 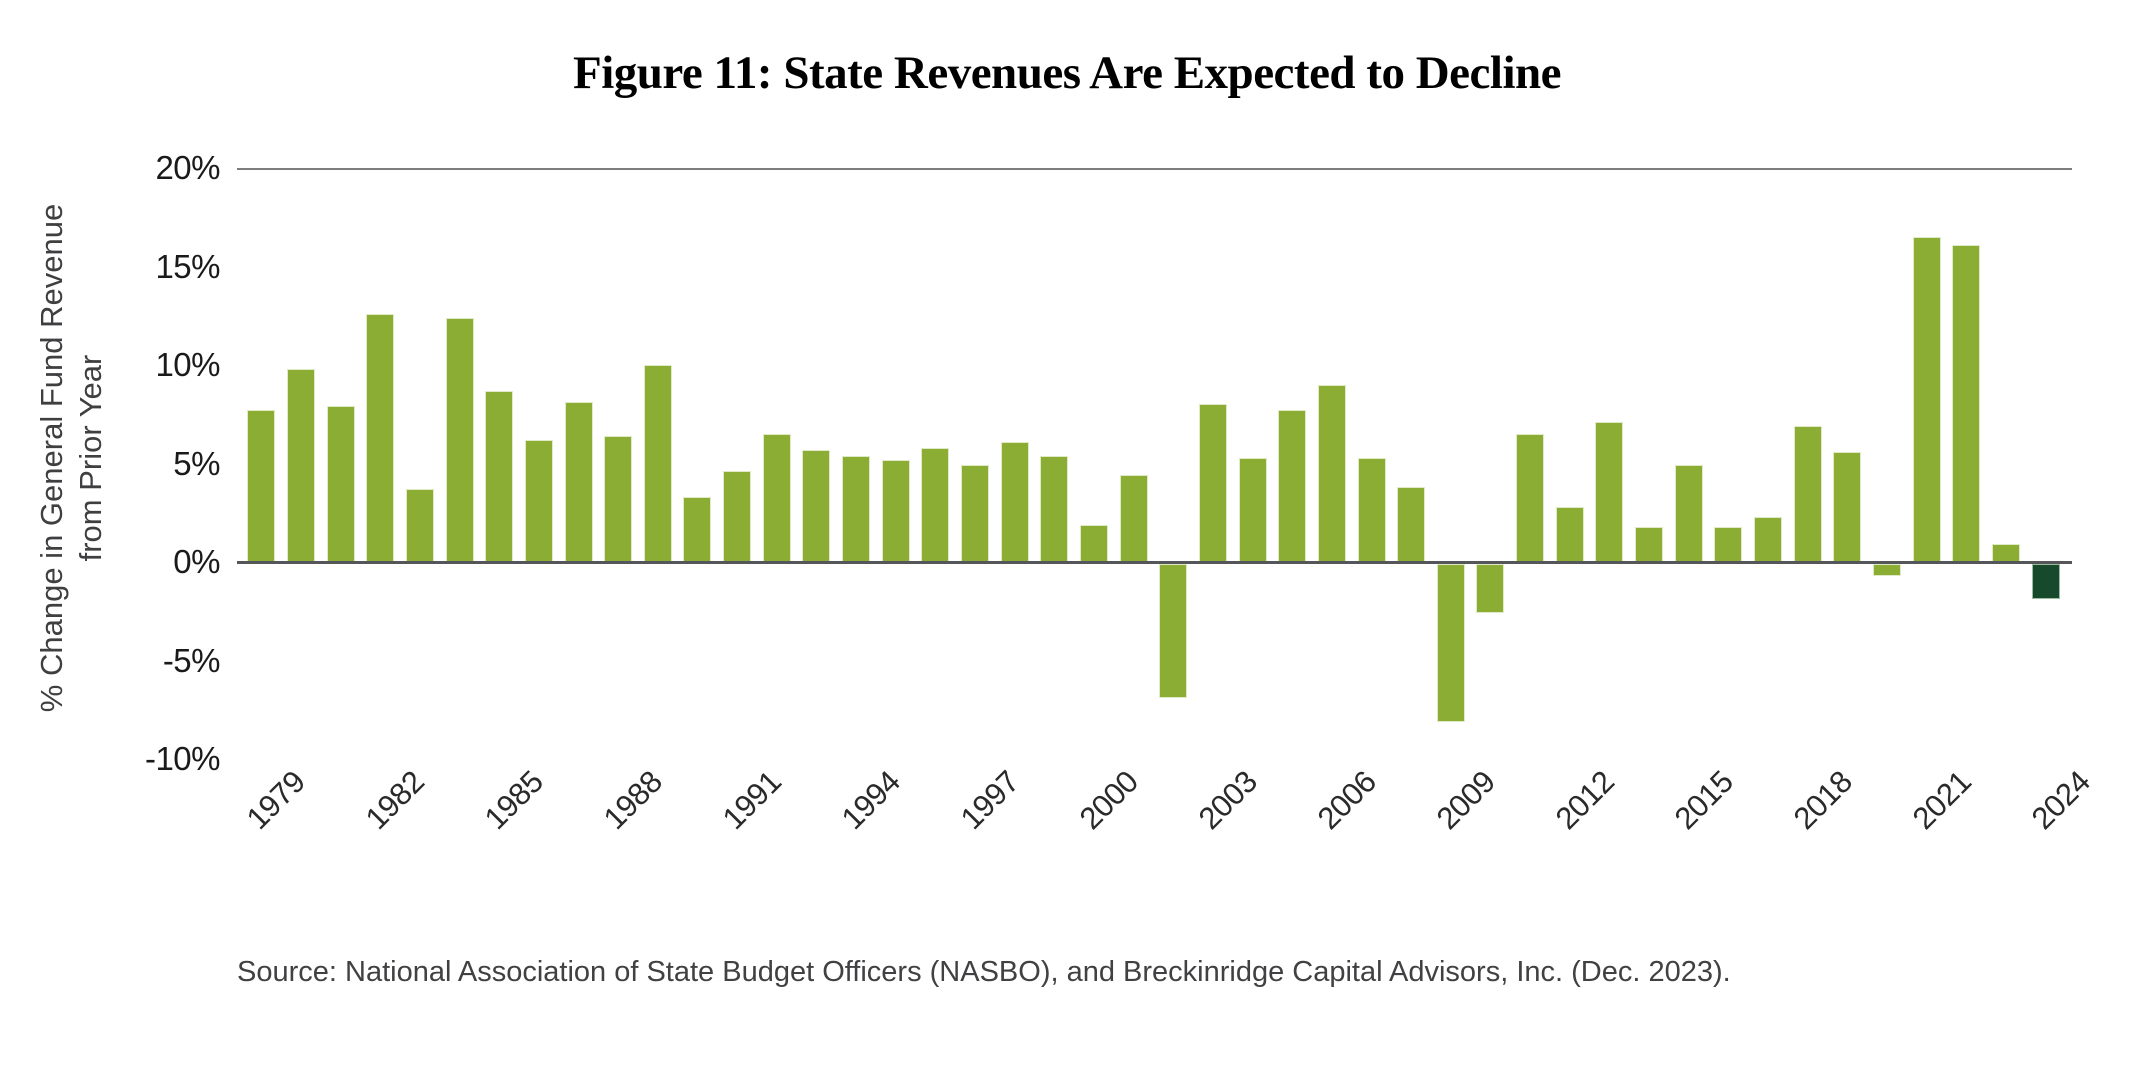 What do you see at coordinates (1252, 509) in the screenshot?
I see `bar-2004` at bounding box center [1252, 509].